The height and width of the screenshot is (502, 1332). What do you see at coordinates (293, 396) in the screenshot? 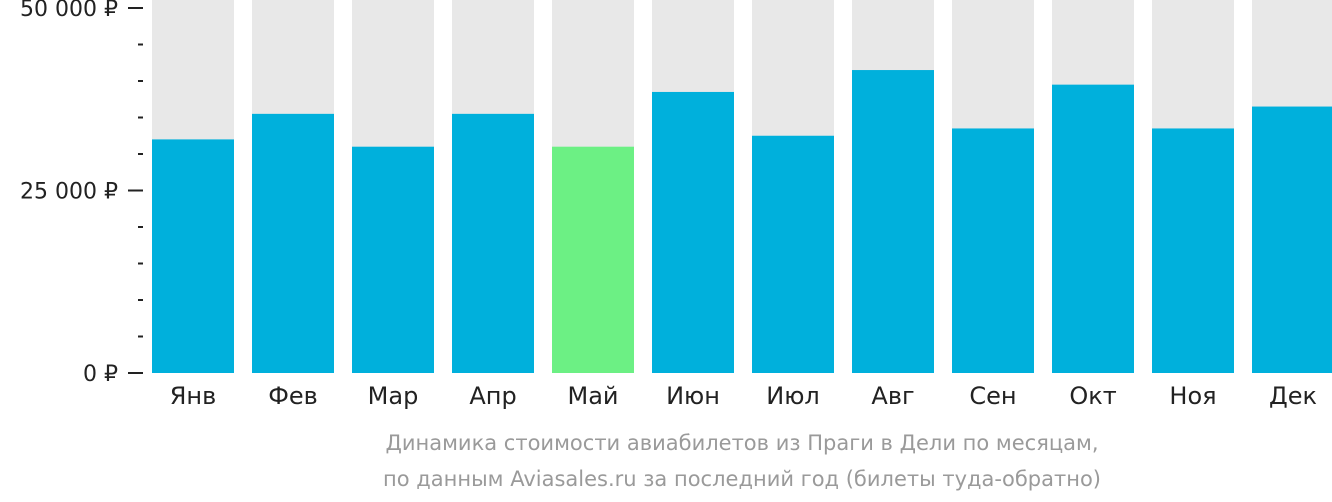
I see `x-tick-label: Фев` at bounding box center [293, 396].